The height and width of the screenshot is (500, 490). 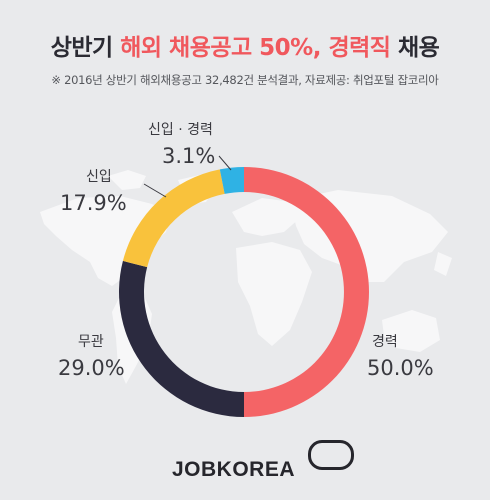 What do you see at coordinates (255, 48) in the screenshot?
I see `title-highlight: 해외 채용공고 50%, 경력직` at bounding box center [255, 48].